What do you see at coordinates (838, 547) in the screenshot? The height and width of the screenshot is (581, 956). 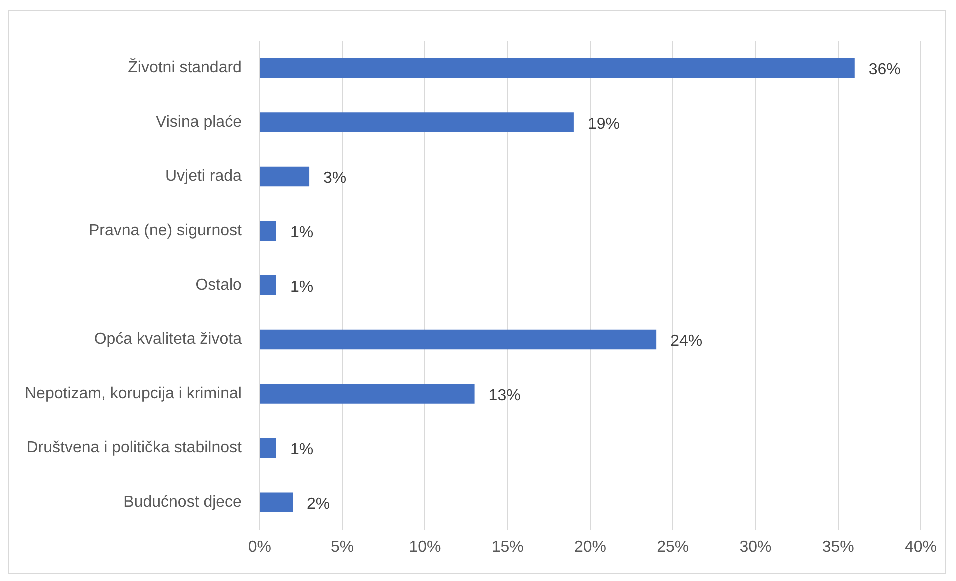 I see `x-tick-label: 35%` at bounding box center [838, 547].